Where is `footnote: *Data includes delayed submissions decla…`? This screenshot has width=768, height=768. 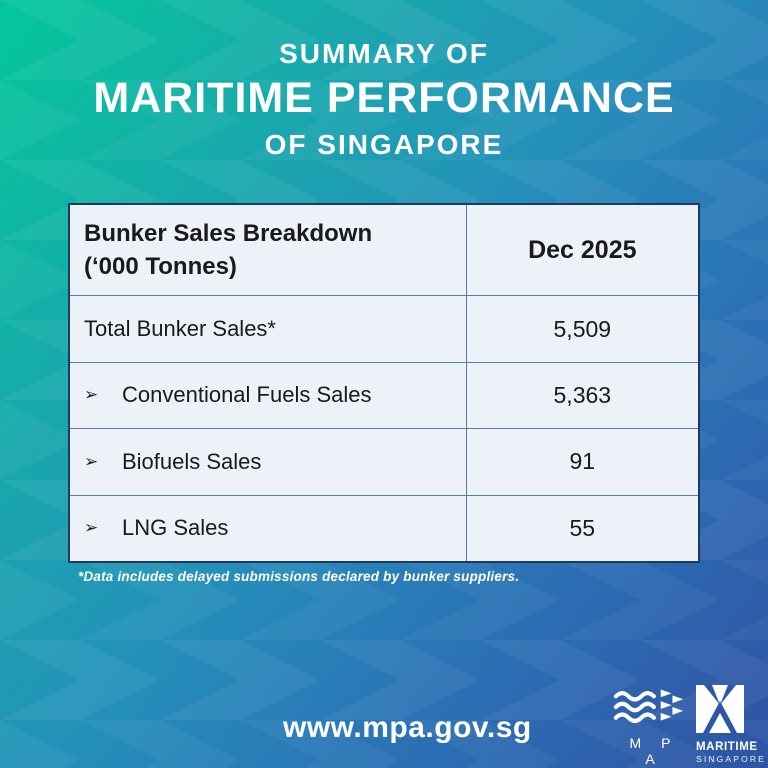
footnote: *Data includes delayed submissions decla… is located at coordinates (299, 576).